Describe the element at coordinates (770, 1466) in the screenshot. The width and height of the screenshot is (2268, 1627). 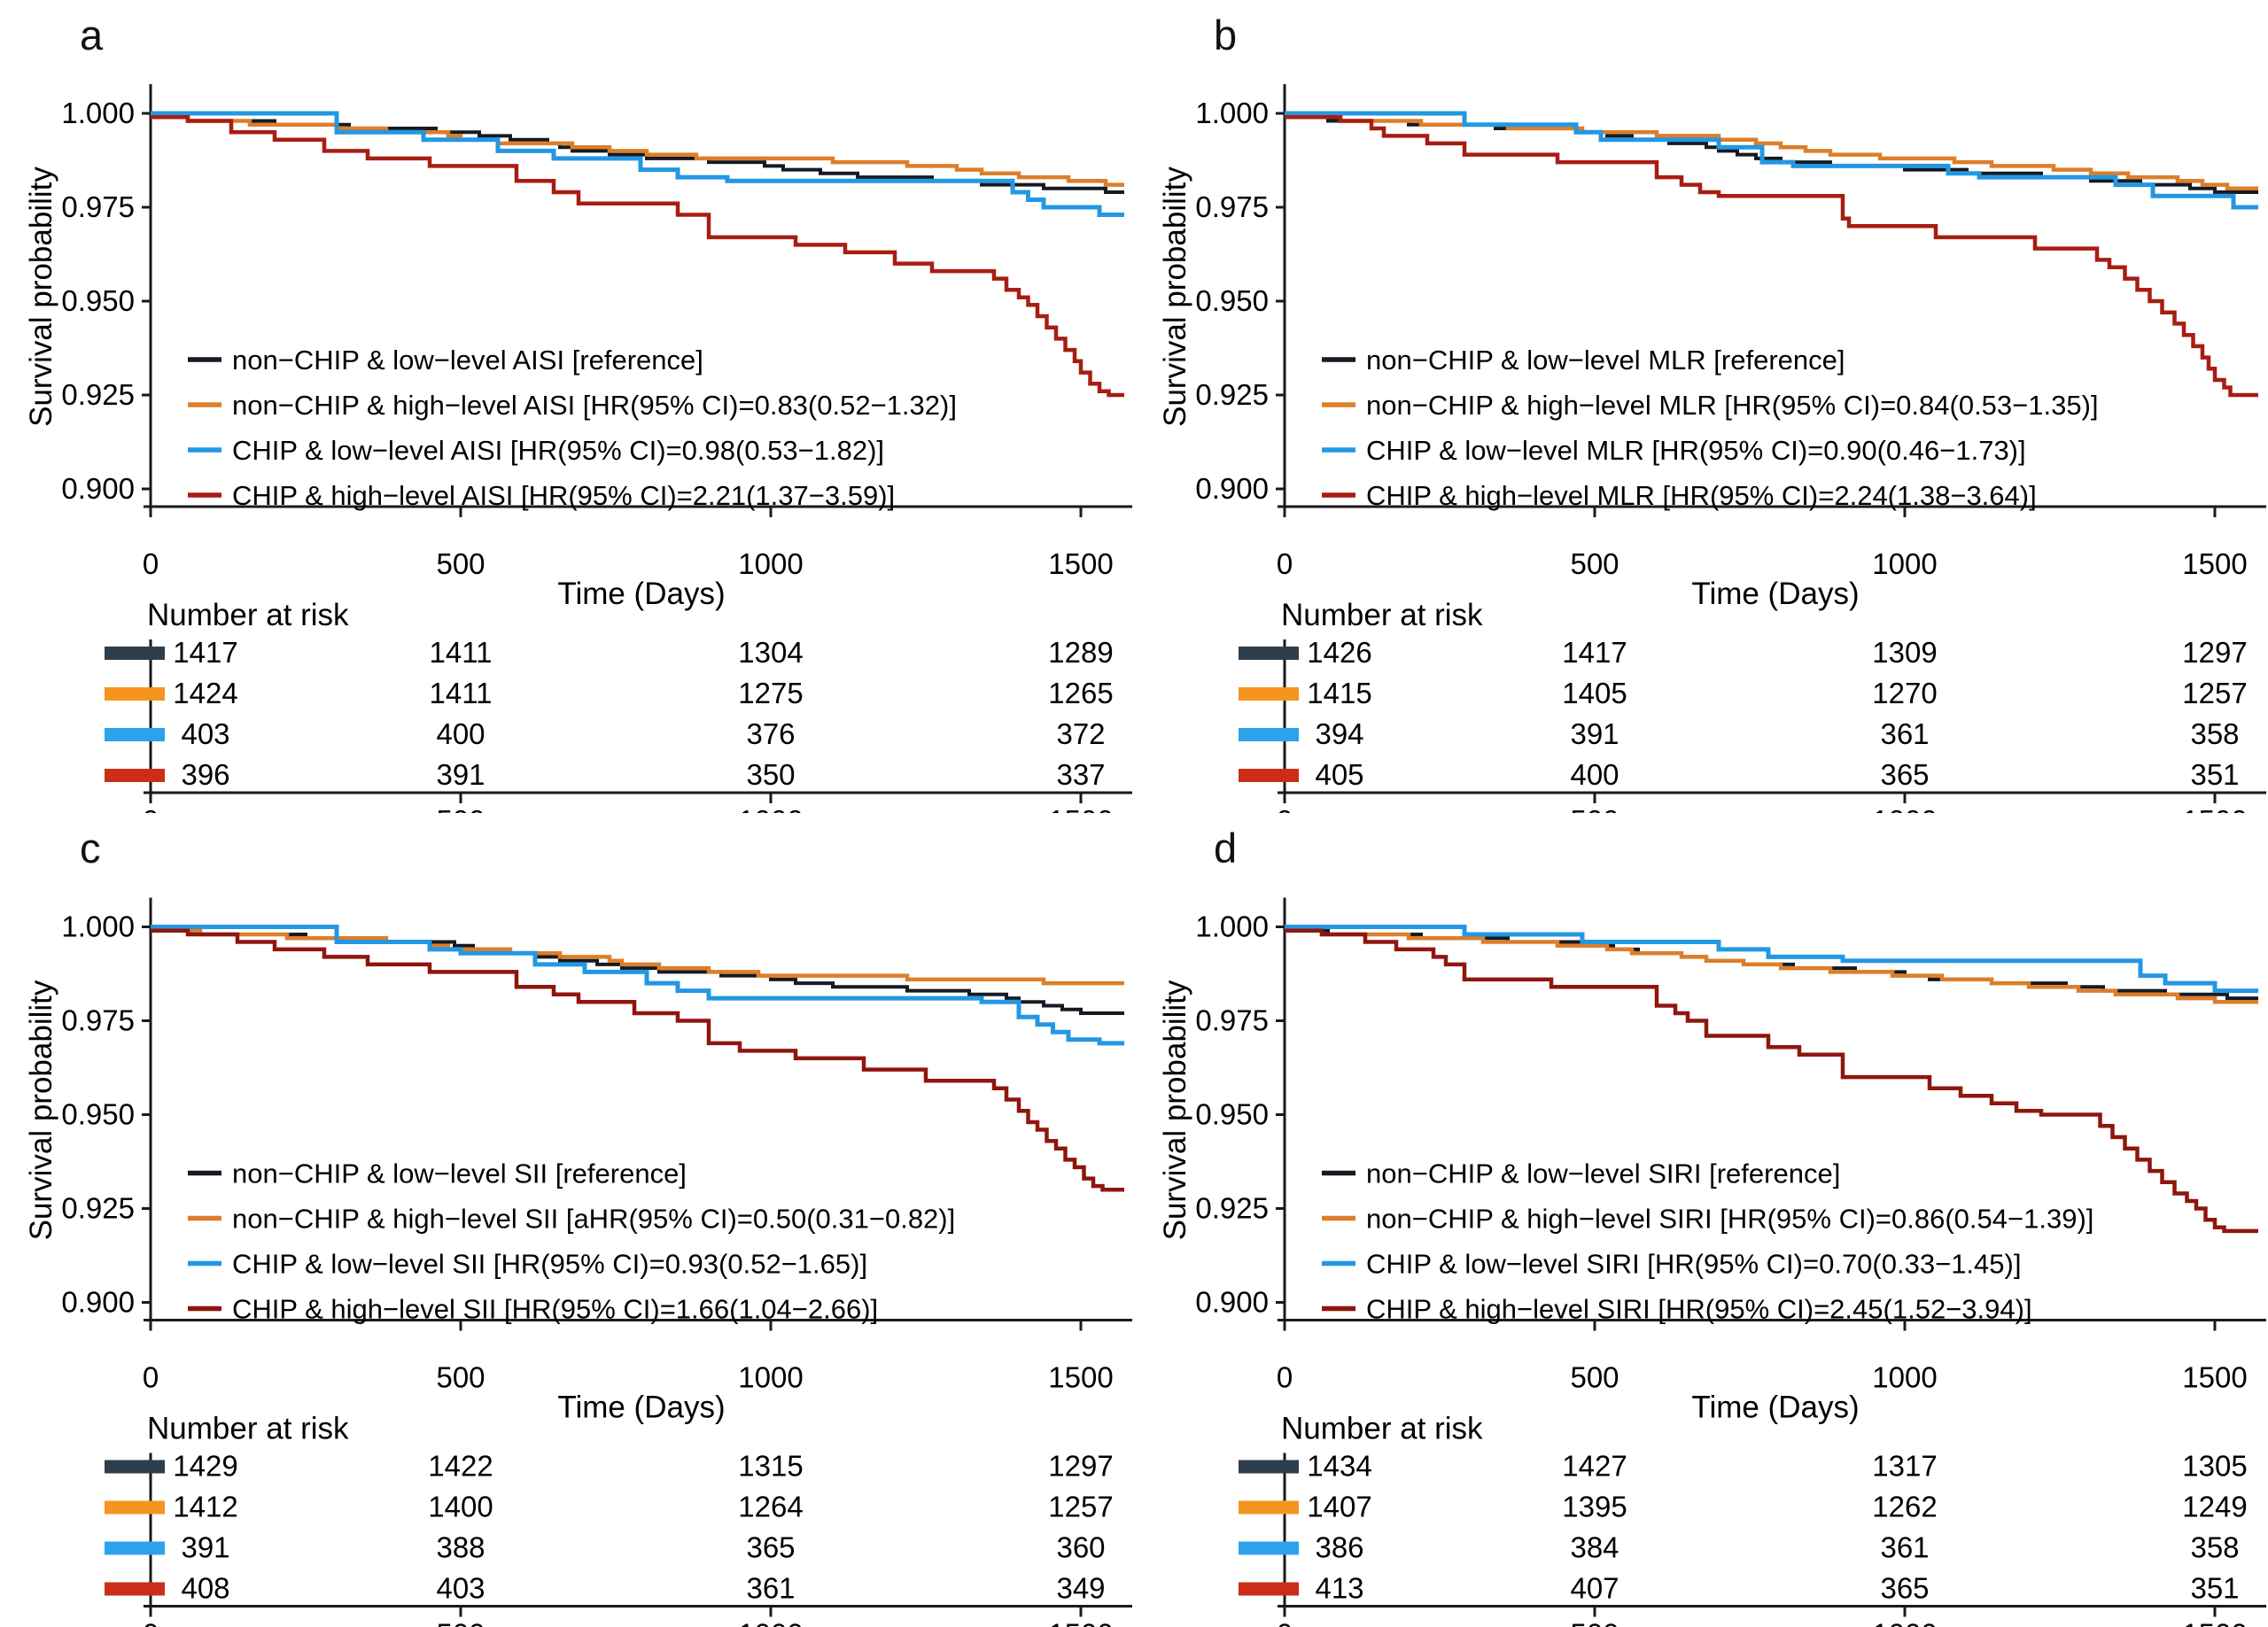
I see `risk-count: 1315` at that location.